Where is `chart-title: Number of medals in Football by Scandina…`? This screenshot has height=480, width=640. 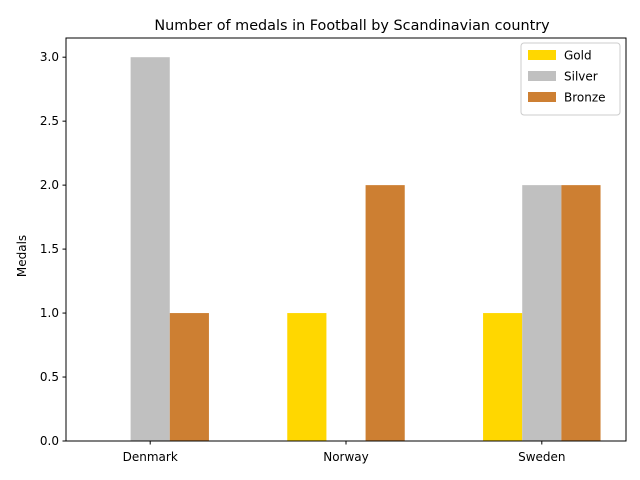
chart-title: Number of medals in Football by Scandina… is located at coordinates (352, 26).